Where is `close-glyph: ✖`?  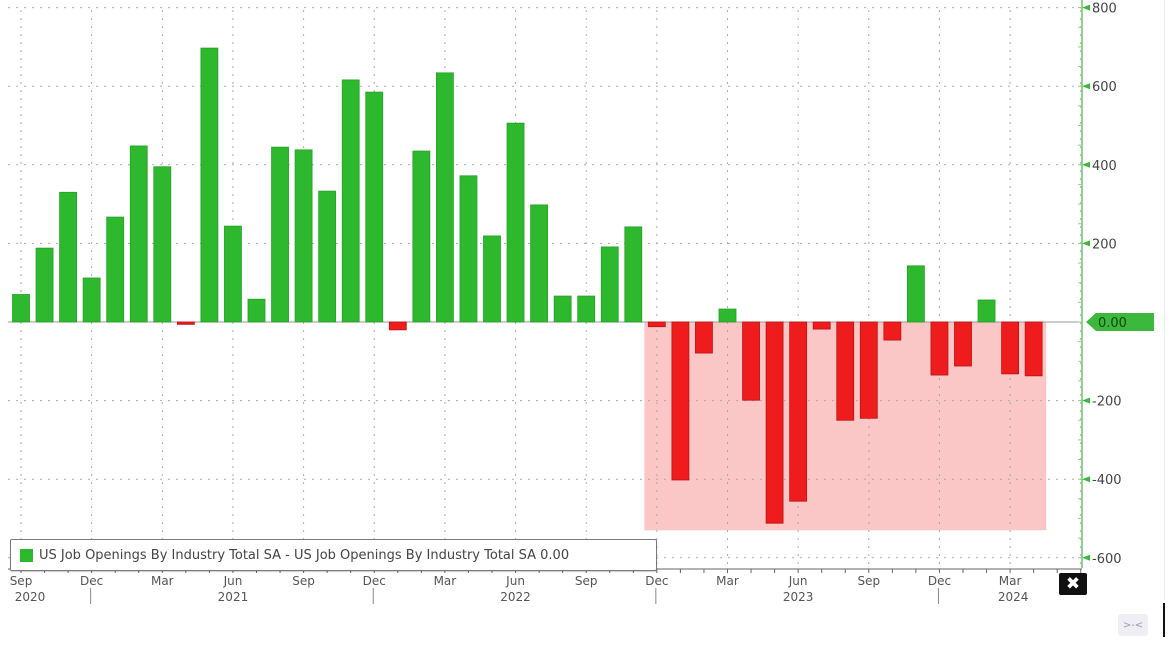 close-glyph: ✖ is located at coordinates (1073, 584).